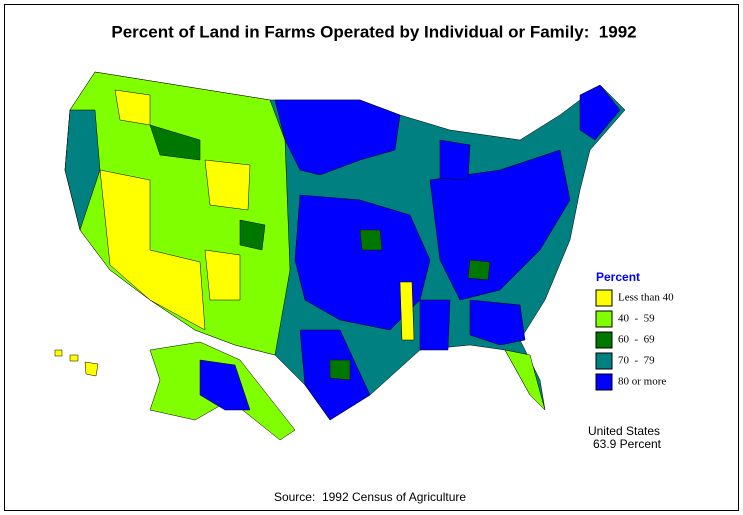  What do you see at coordinates (636, 361) in the screenshot?
I see `legend-label: 70 - 79` at bounding box center [636, 361].